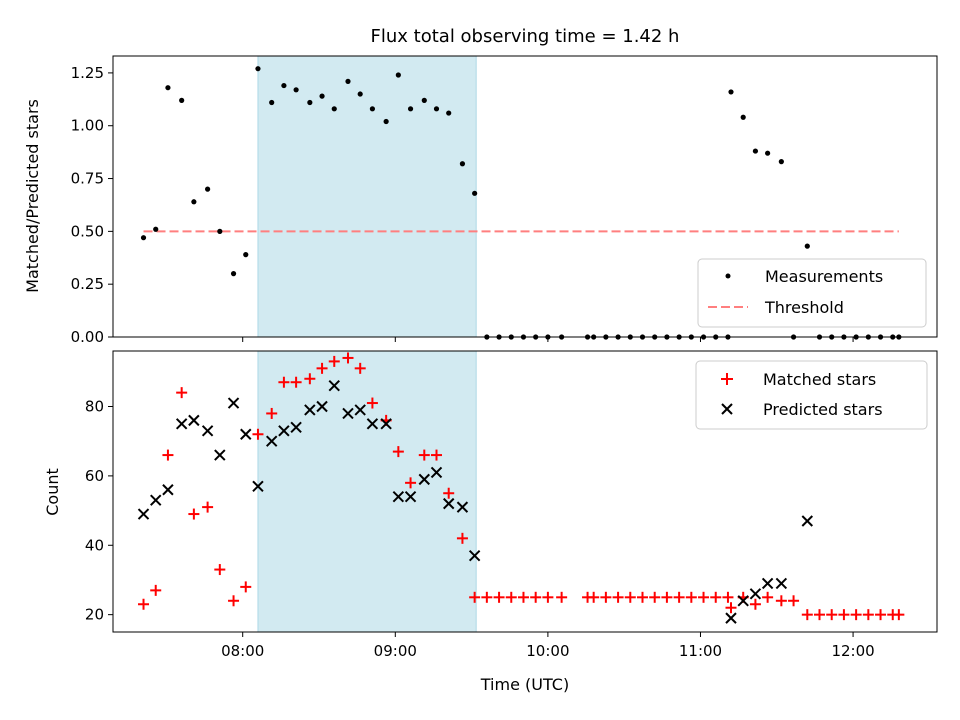 Image resolution: width=960 pixels, height=720 pixels. Describe the element at coordinates (823, 409) in the screenshot. I see `legend-predicted-label: Predicted stars` at that location.